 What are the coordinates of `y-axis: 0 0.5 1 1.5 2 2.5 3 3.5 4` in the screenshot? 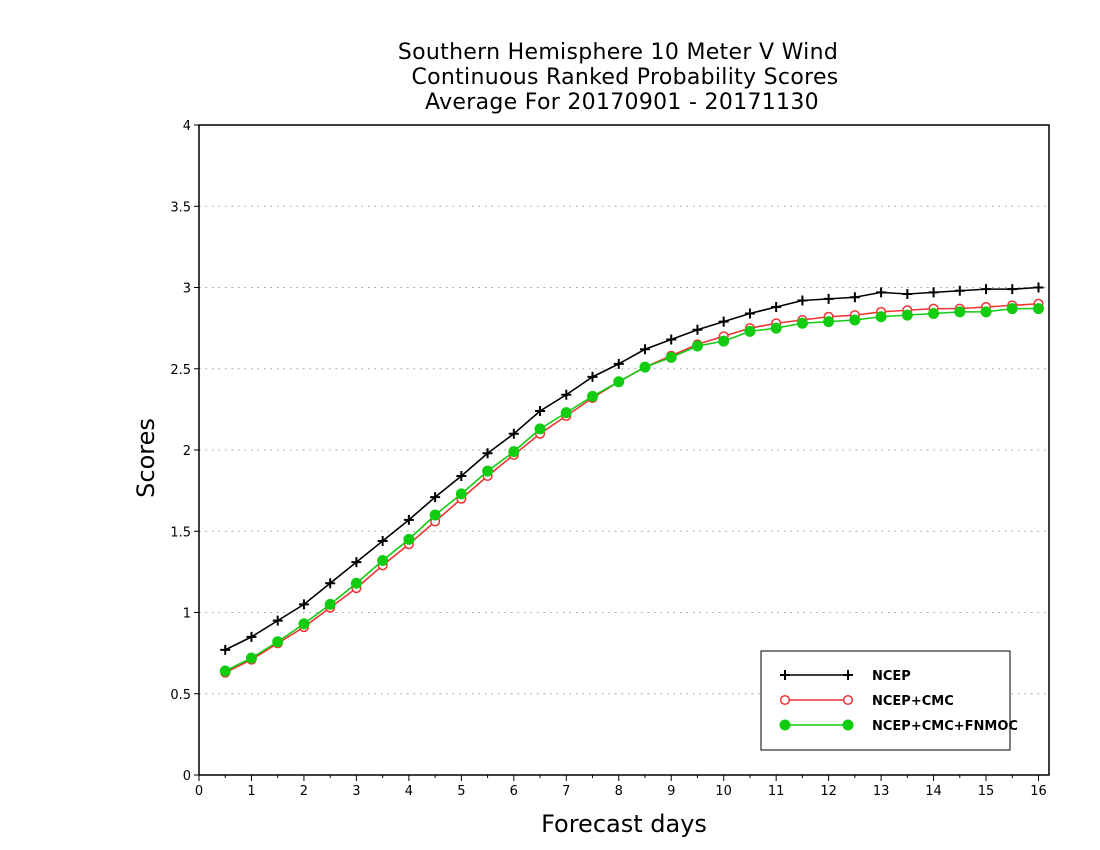 It's located at (184, 451).